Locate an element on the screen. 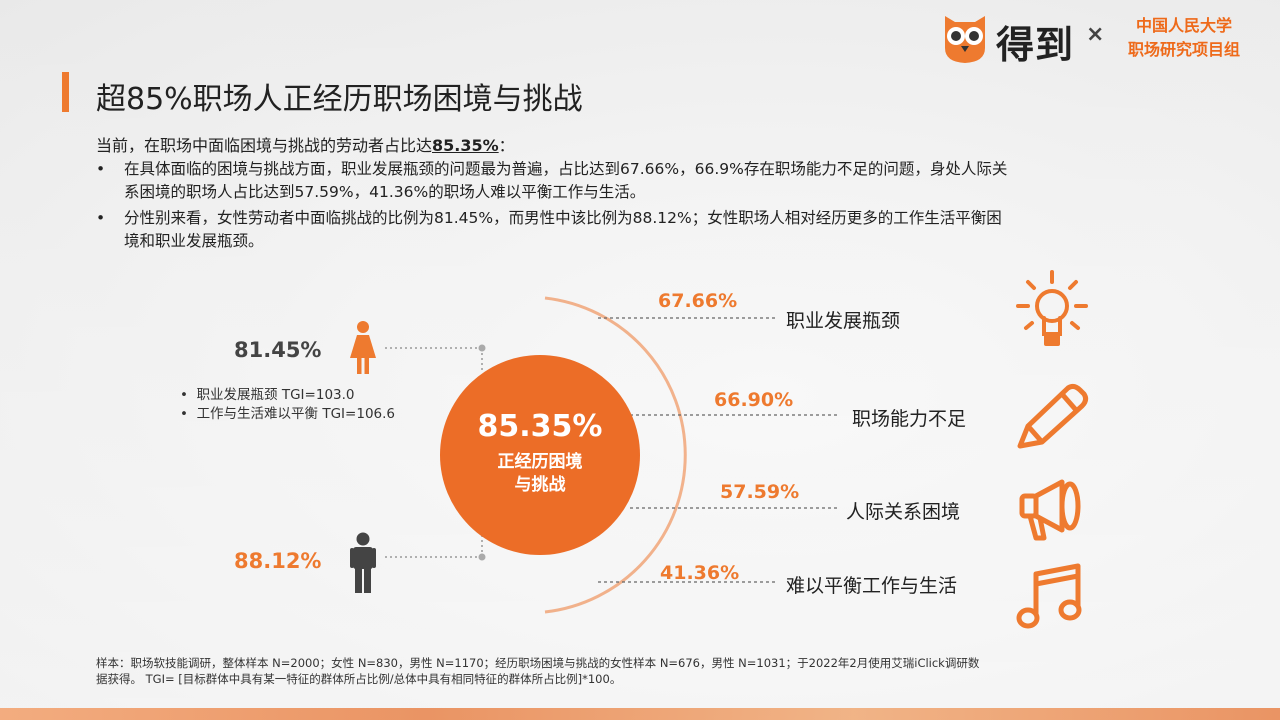 The width and height of the screenshot is (1280, 720). male-percent: 88.12% is located at coordinates (278, 561).